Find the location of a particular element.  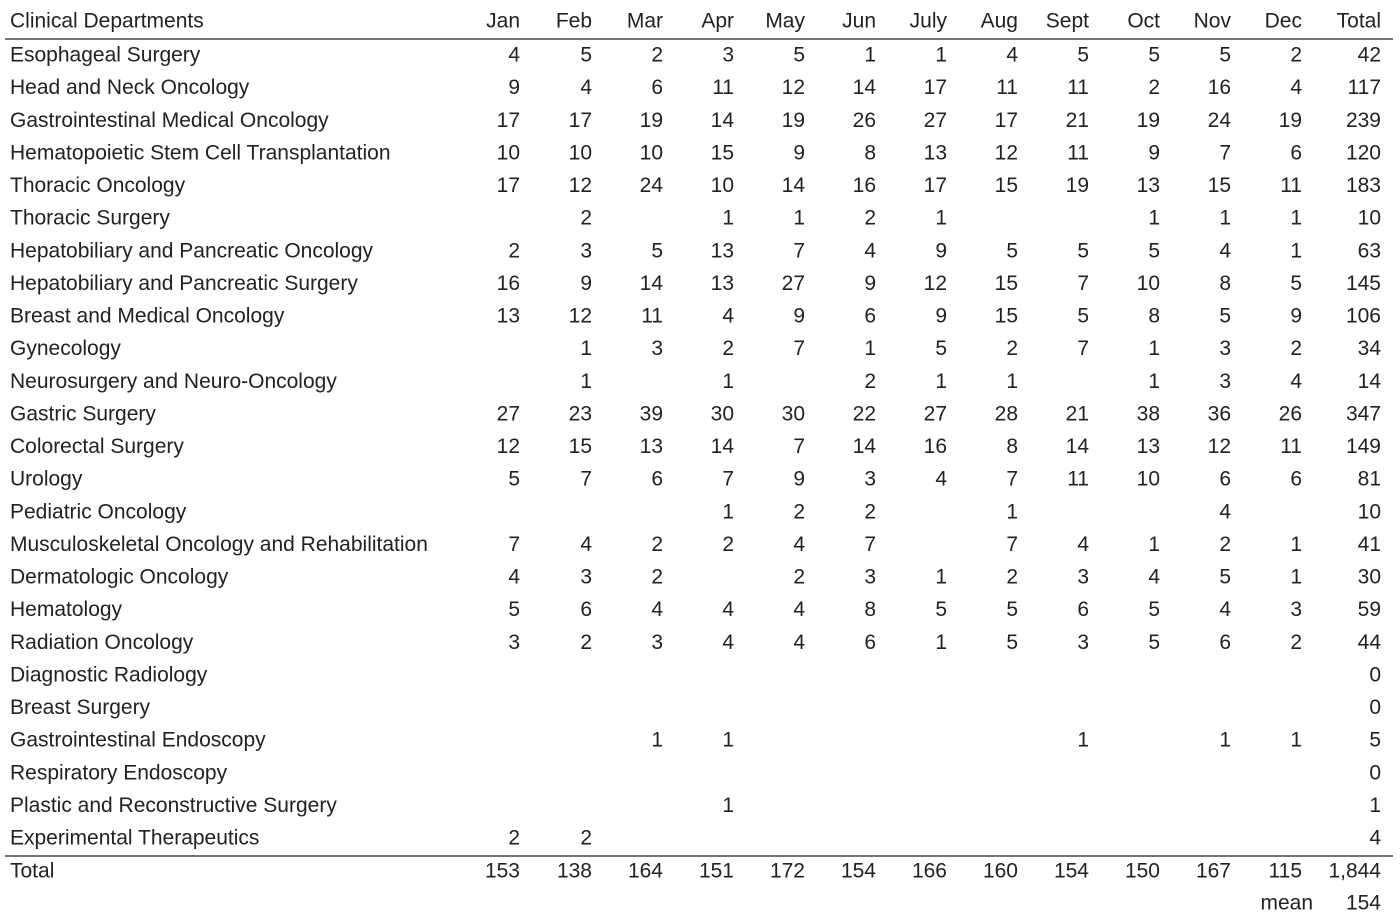

row-label: Diagnostic Radiology is located at coordinates (109, 674).